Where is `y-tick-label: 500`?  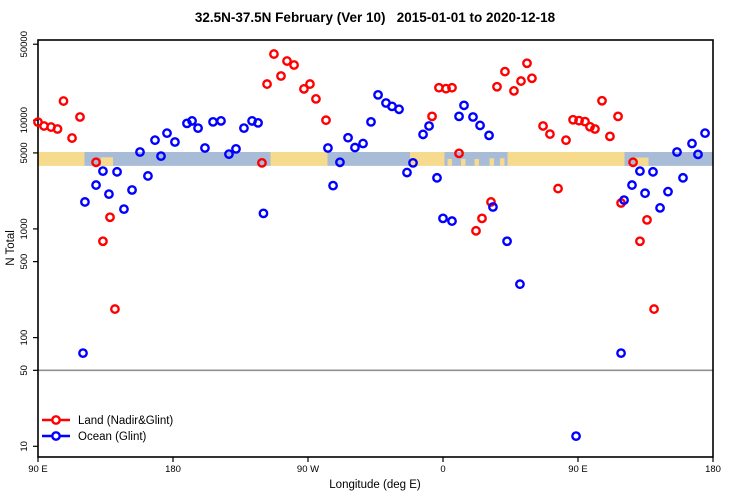
y-tick-label: 500 is located at coordinates (24, 262).